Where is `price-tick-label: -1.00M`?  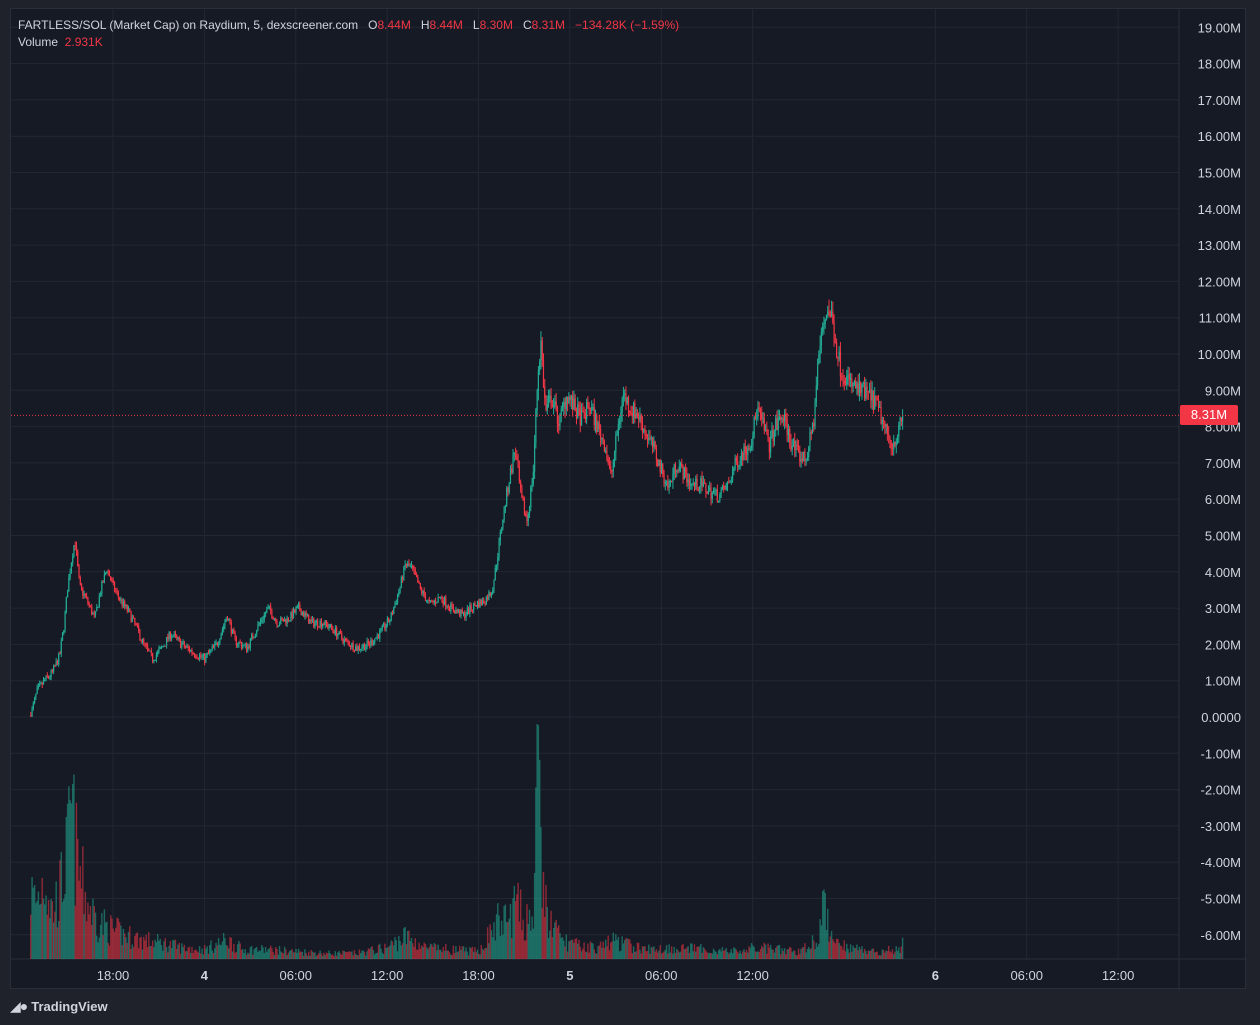
price-tick-label: -1.00M is located at coordinates (1221, 753).